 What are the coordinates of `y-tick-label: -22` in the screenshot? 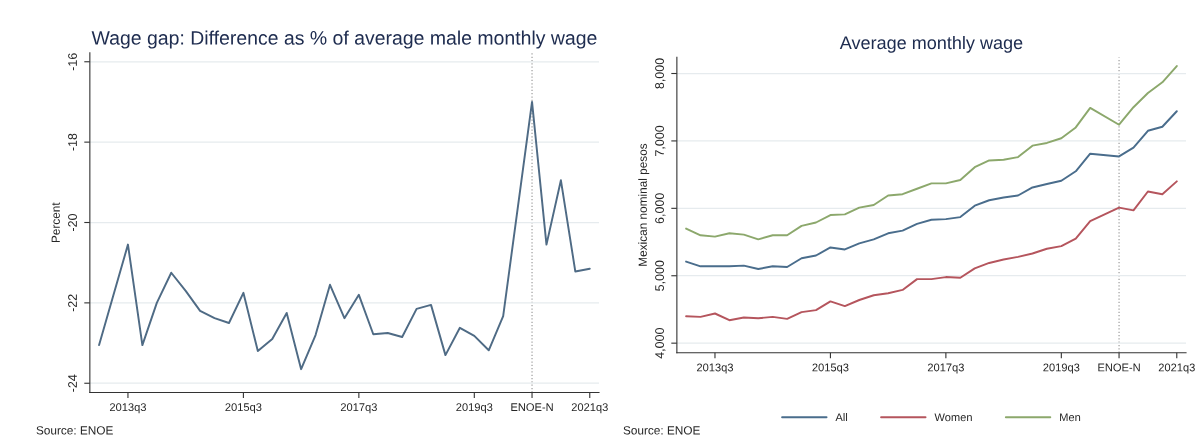 It's located at (72, 303).